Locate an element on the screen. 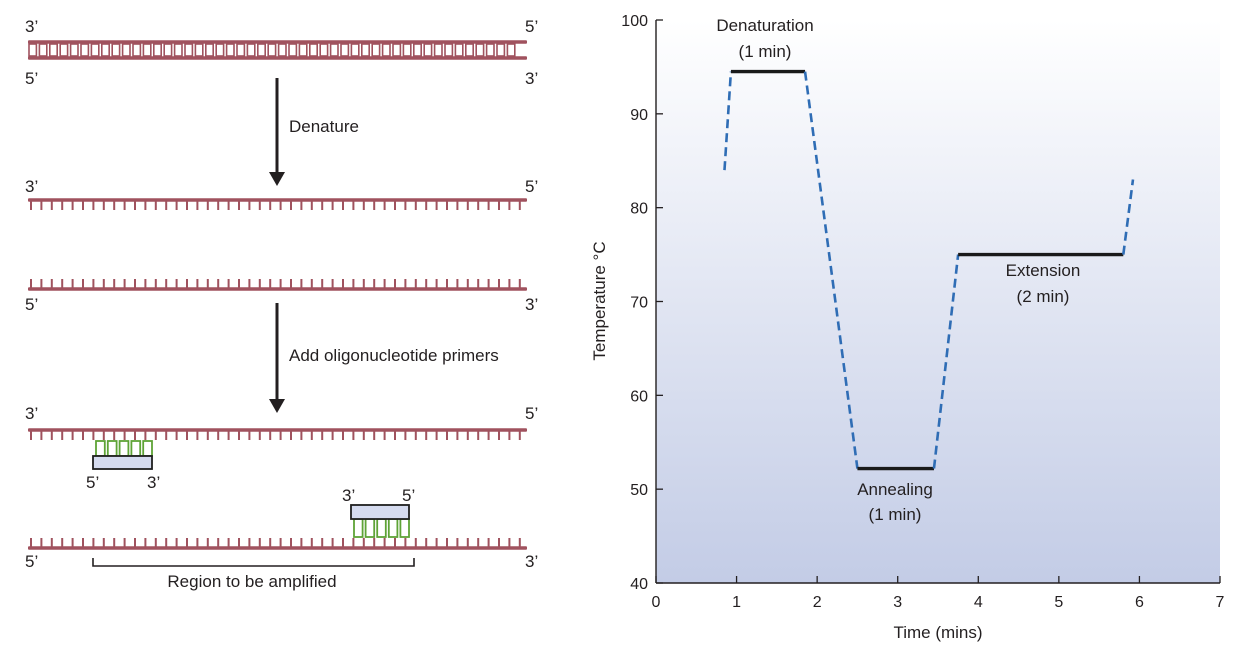  primer-arrow-icon is located at coordinates (277, 358).